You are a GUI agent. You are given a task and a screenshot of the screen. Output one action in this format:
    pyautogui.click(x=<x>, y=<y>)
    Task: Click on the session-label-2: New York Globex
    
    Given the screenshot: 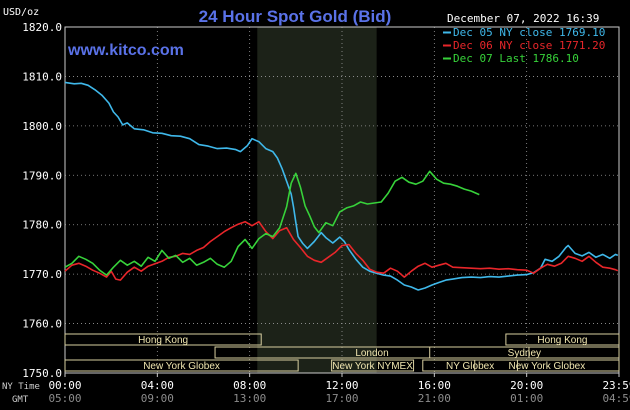 What is the action you would take?
    pyautogui.click(x=181, y=366)
    